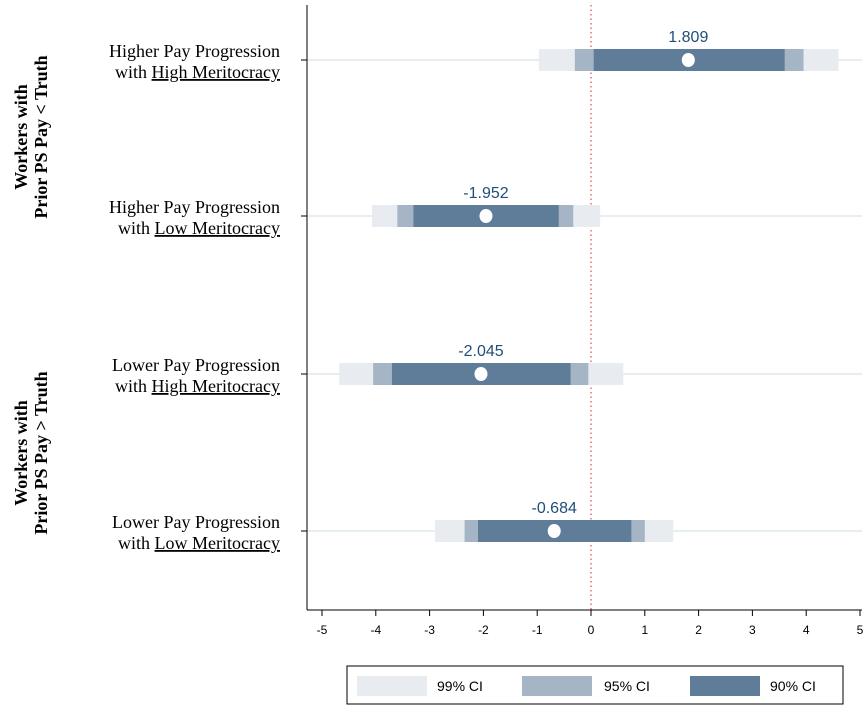 This screenshot has height=707, width=865. Describe the element at coordinates (627, 686) in the screenshot. I see `legend-label: 95% CI` at that location.